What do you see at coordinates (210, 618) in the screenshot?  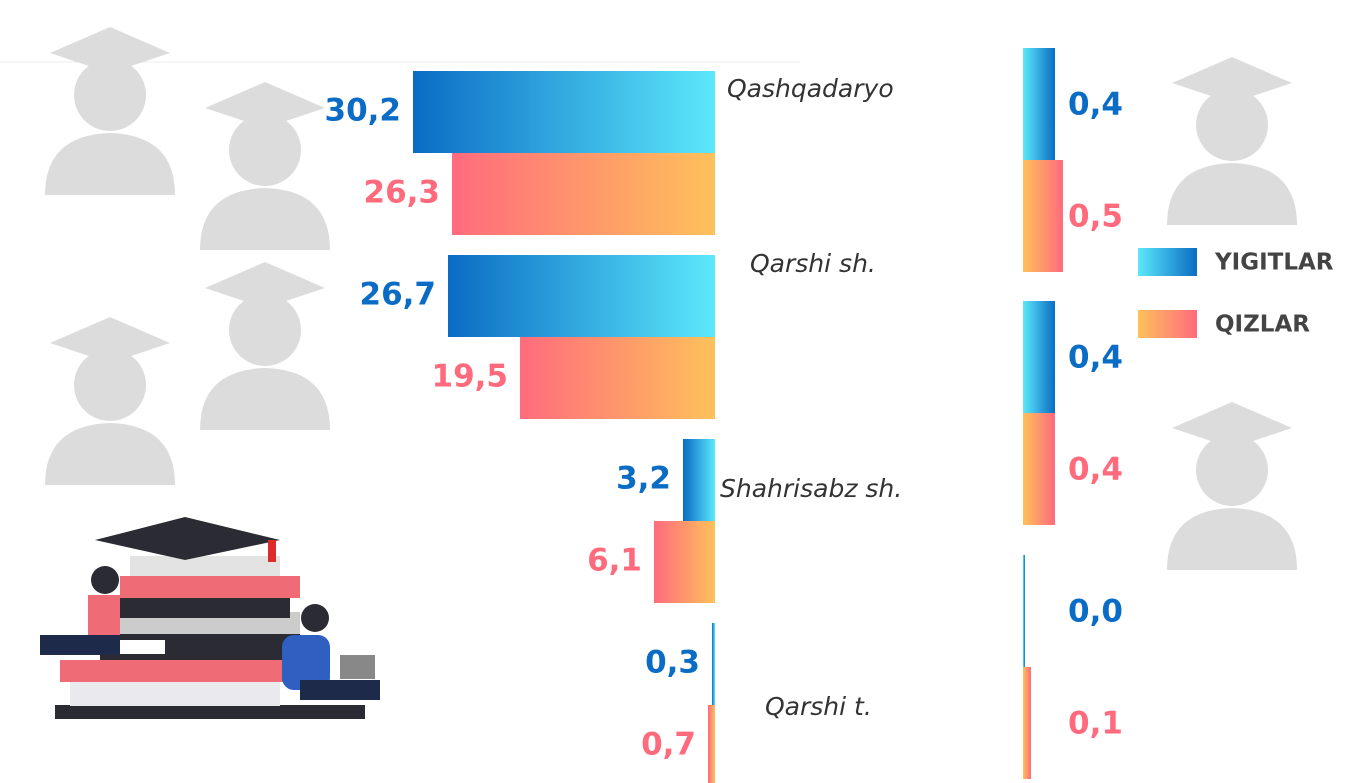 I see `illustration` at bounding box center [210, 618].